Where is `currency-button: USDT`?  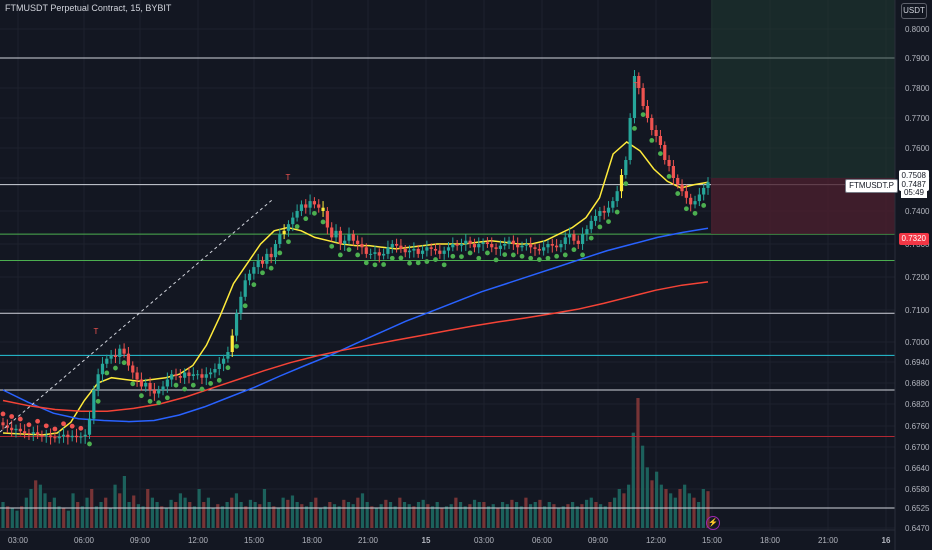 currency-button: USDT is located at coordinates (914, 11).